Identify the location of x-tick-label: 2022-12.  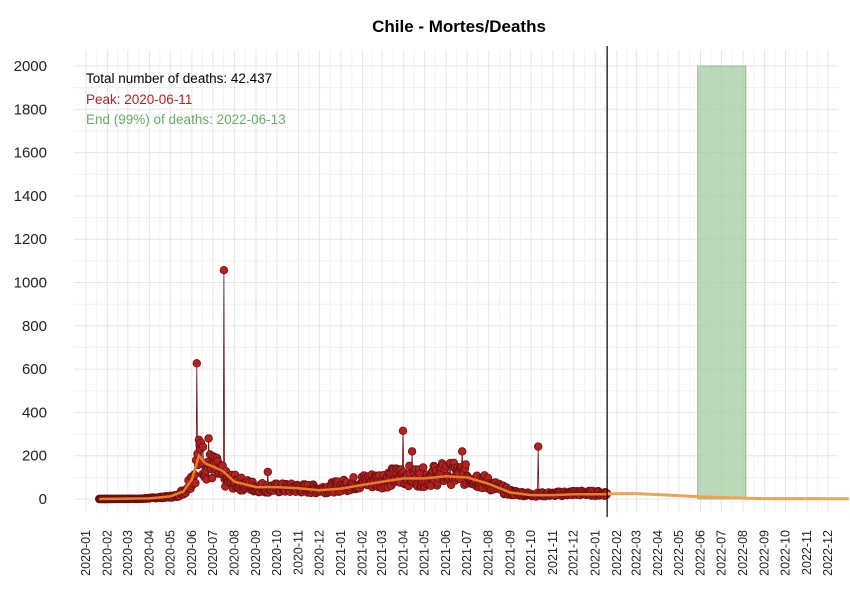
(828, 553).